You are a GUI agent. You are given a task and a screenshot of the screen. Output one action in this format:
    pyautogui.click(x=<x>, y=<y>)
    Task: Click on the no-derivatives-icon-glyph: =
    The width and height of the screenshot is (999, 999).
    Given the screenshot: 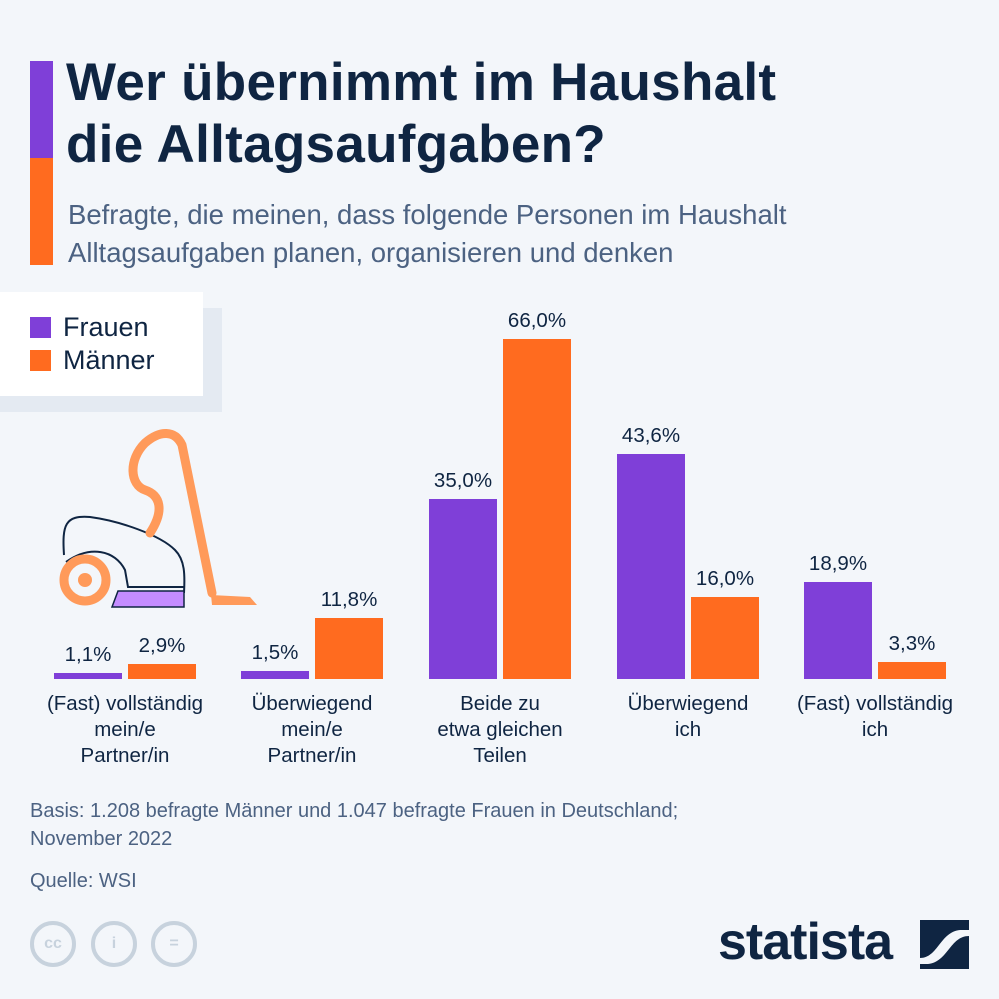 What is the action you would take?
    pyautogui.click(x=174, y=943)
    